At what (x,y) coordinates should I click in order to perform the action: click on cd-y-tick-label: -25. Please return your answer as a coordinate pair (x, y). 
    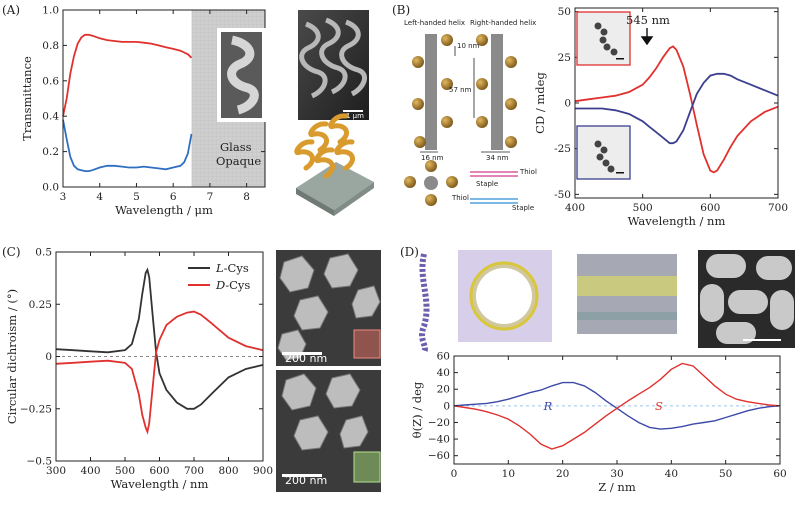
    Looking at the image, I should click on (562, 149).